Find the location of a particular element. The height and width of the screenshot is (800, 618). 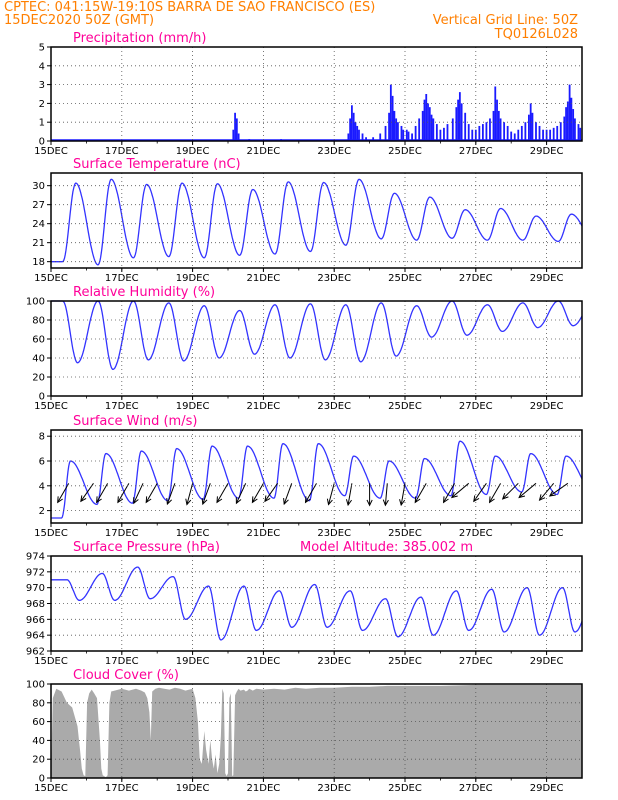

header-model-id: TQ0126L028 is located at coordinates (536, 34).